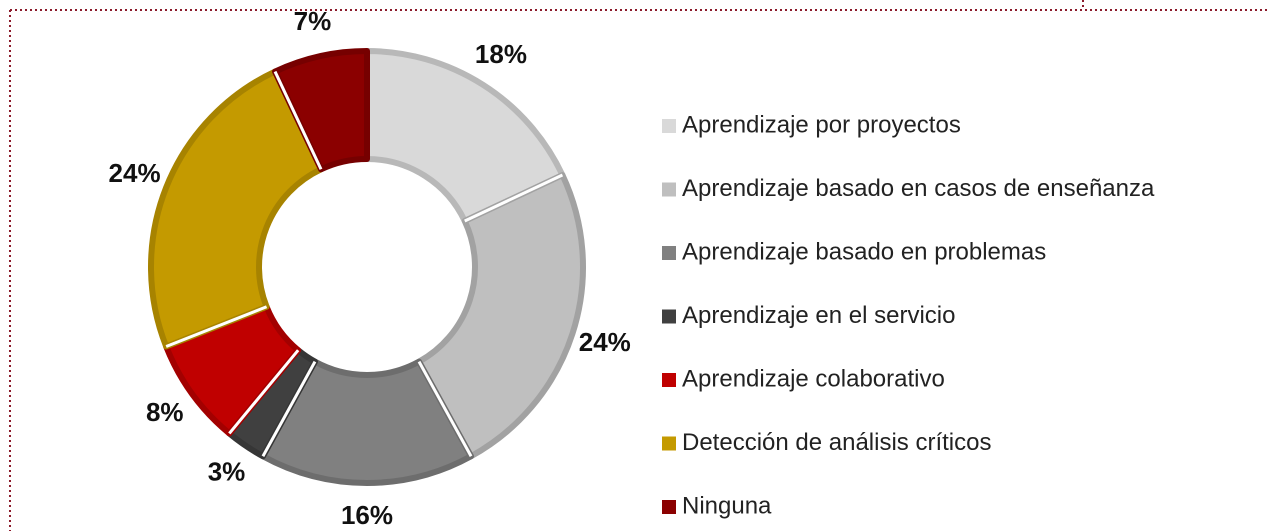  What do you see at coordinates (813, 378) in the screenshot?
I see `legend-label: Aprendizaje colaborativo` at bounding box center [813, 378].